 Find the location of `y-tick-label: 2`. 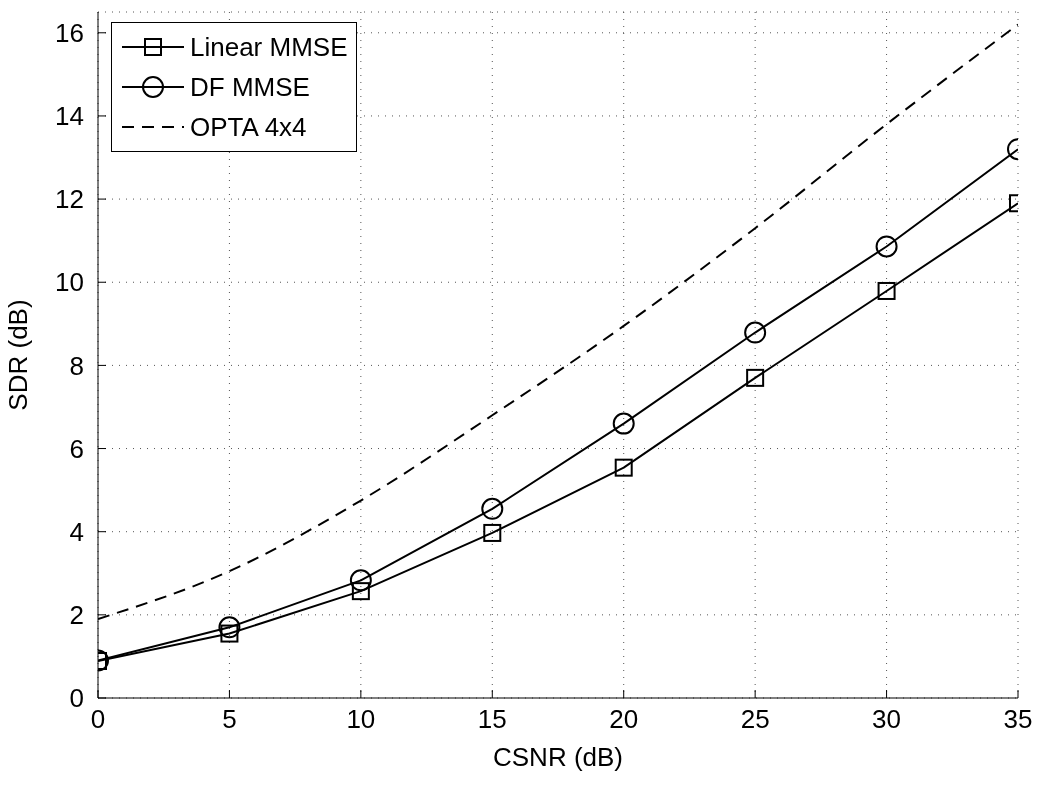

y-tick-label: 2 is located at coordinates (76, 615).